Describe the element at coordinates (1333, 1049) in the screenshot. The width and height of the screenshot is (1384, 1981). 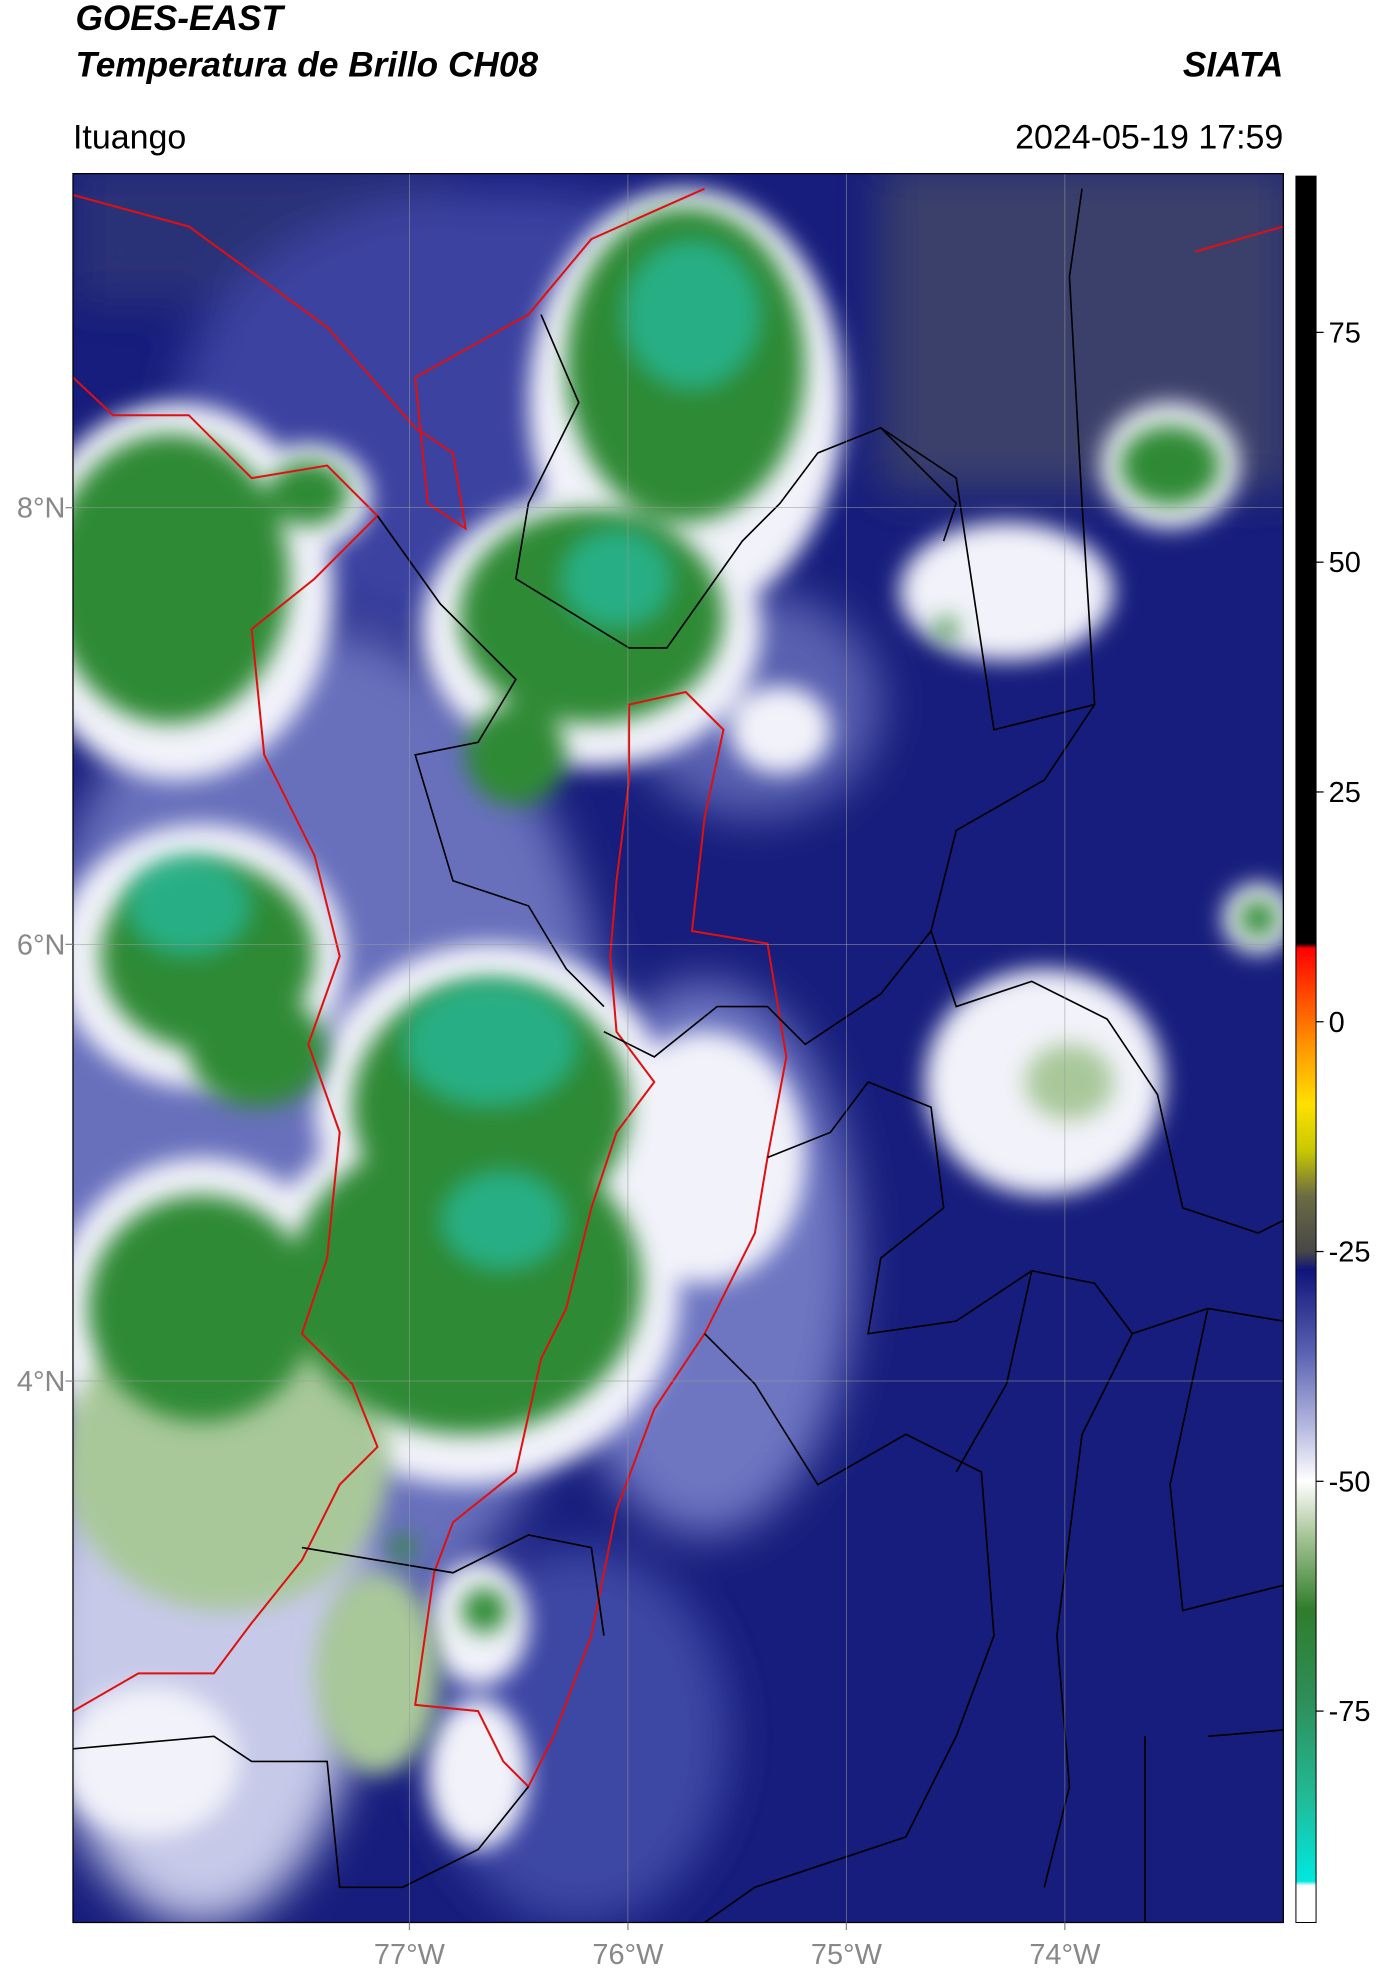
I see `colorbar: -75 -50 -25 0 25 50 75` at that location.